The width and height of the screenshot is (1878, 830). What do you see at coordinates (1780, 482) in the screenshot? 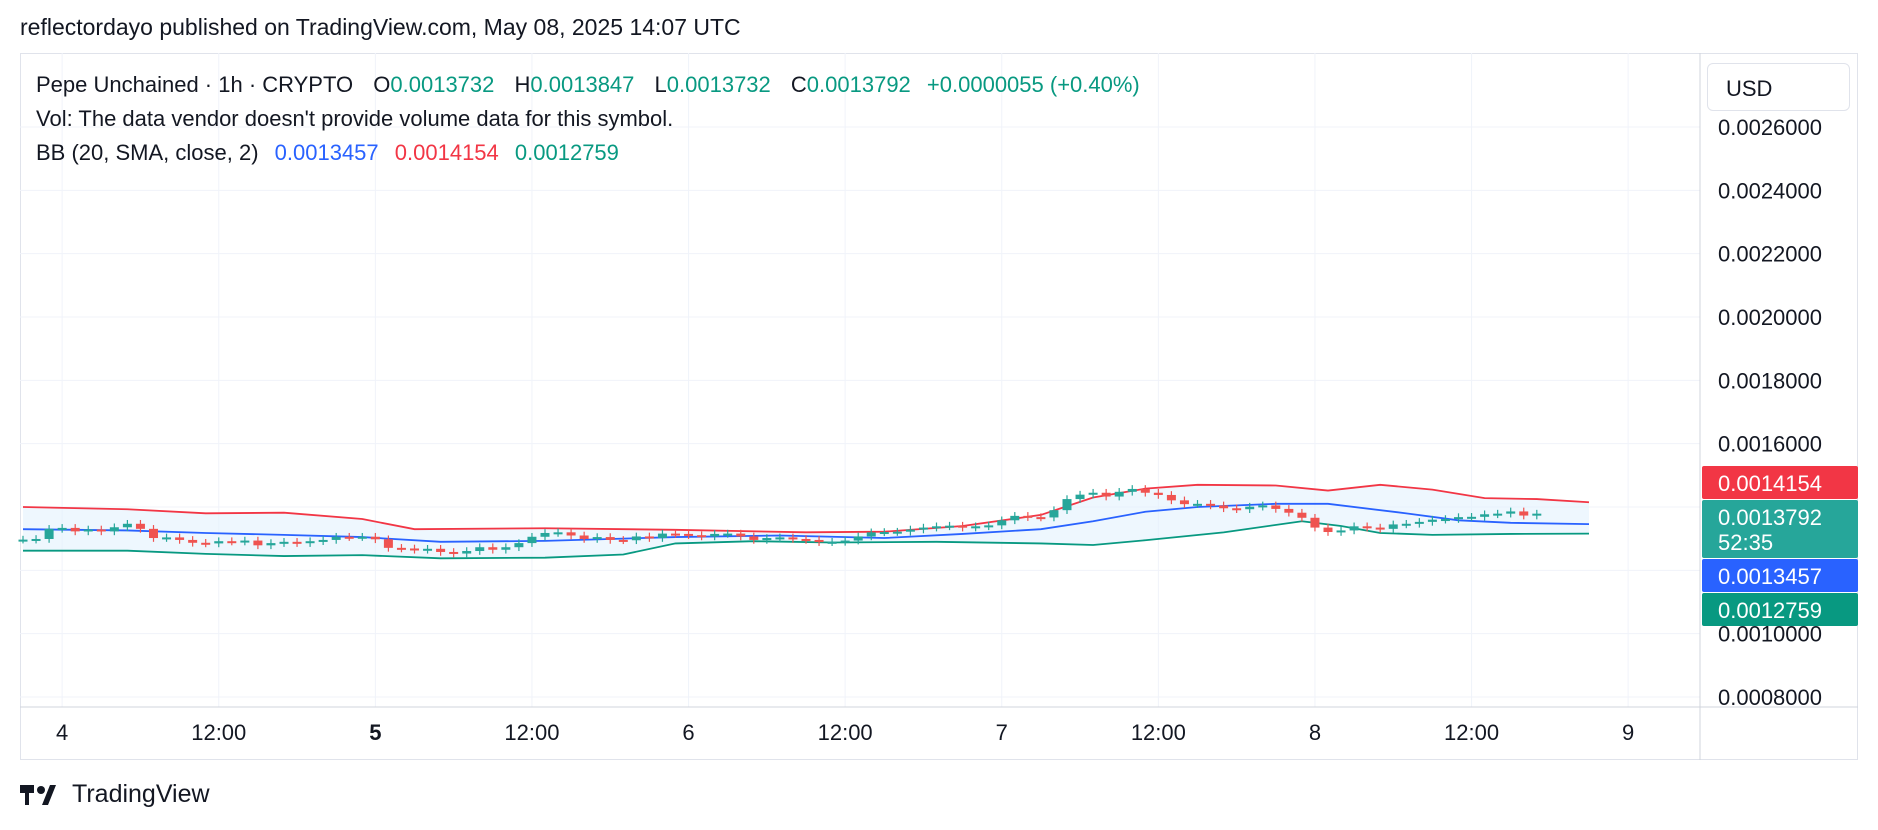
I see `bb-upper-box` at bounding box center [1780, 482].